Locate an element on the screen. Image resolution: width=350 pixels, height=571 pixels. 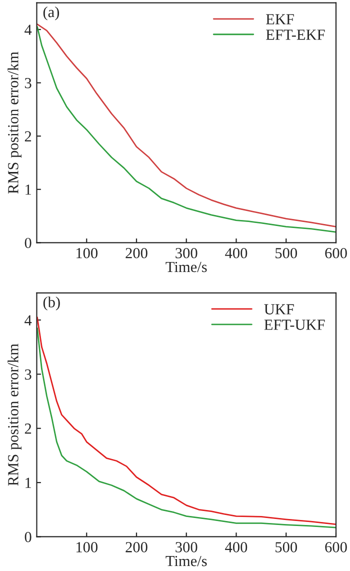
legend-label: EFT-UKF is located at coordinates (294, 325).